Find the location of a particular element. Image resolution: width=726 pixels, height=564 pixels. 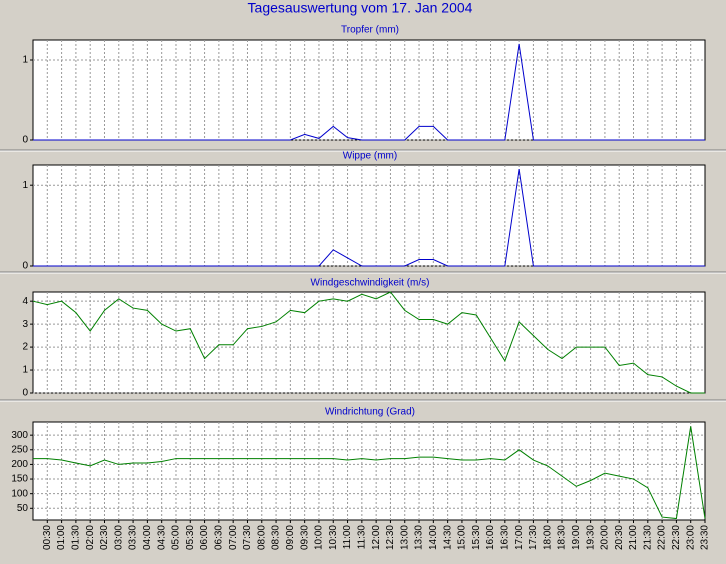

x-tick-label: 05:30 is located at coordinates (190, 537).